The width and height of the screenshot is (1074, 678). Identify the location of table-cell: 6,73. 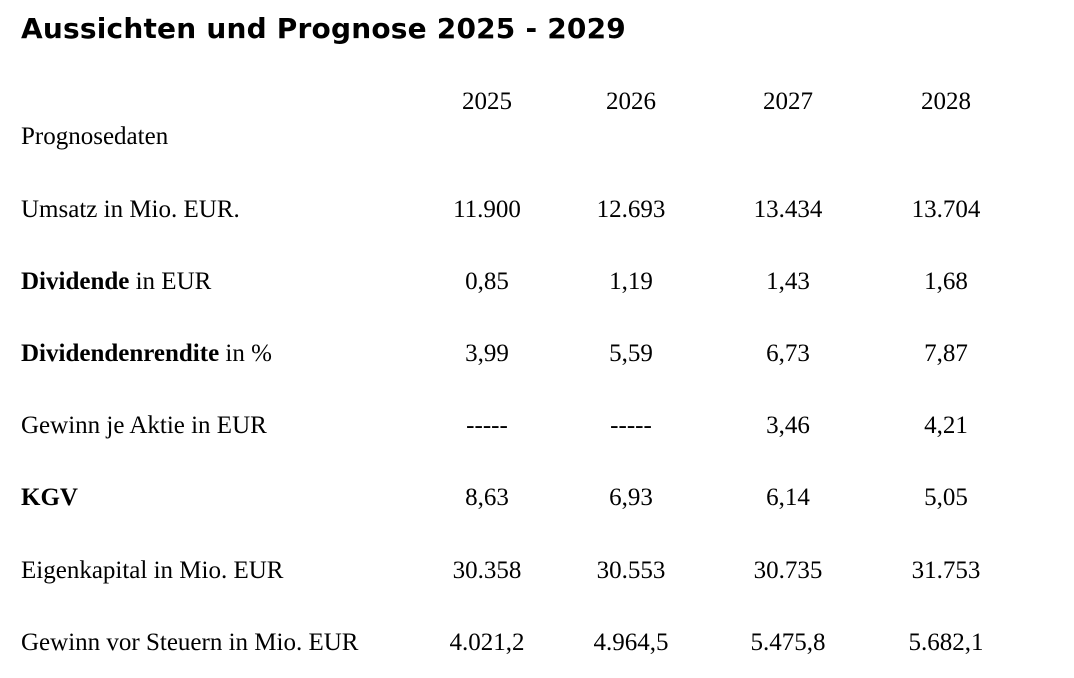
(788, 353).